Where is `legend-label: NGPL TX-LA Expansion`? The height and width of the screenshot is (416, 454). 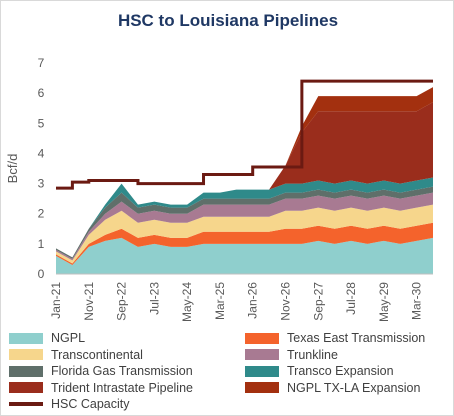 legend-label: NGPL TX-LA Expansion is located at coordinates (354, 387).